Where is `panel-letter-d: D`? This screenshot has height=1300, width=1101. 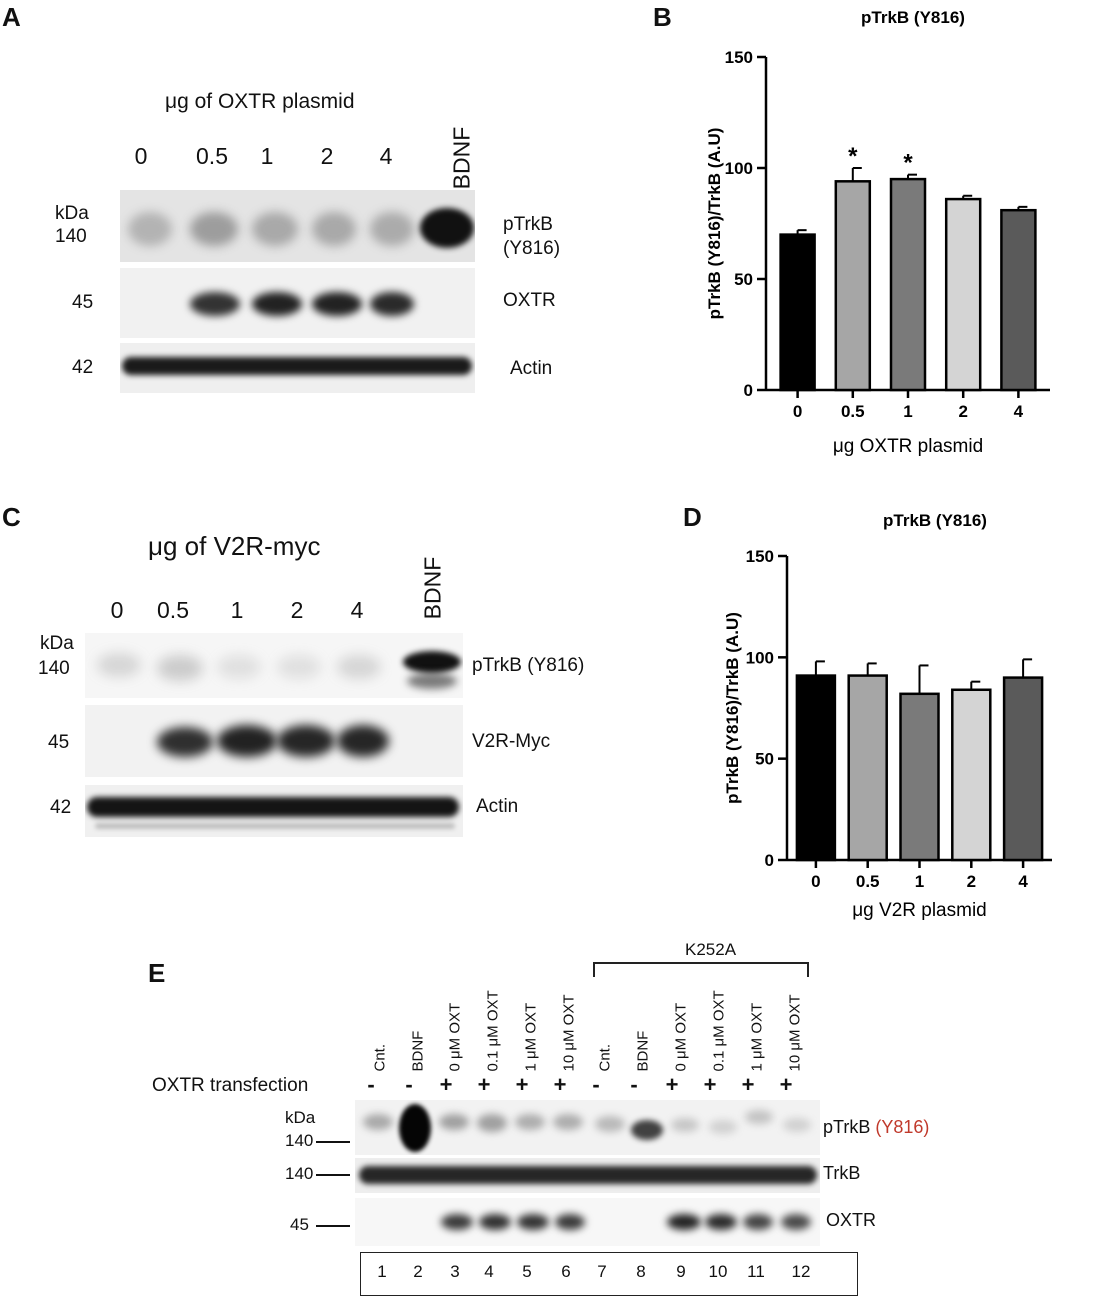 panel-letter-d: D is located at coordinates (692, 517).